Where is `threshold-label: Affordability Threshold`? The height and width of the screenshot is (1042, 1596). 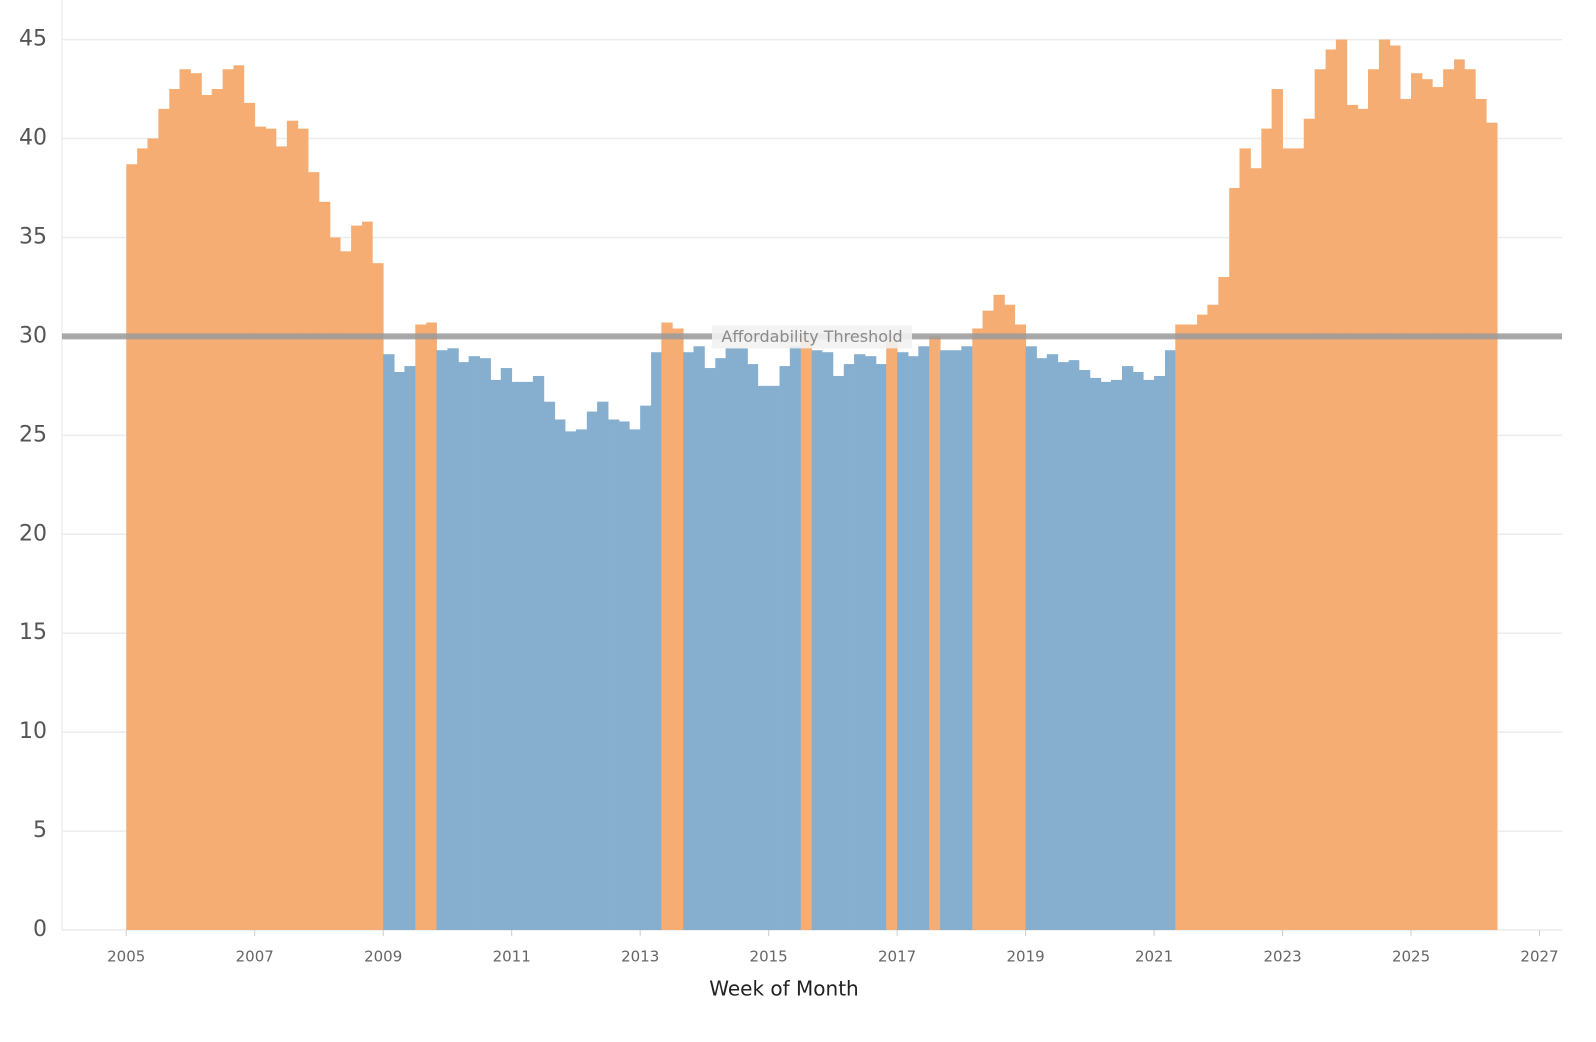 threshold-label: Affordability Threshold is located at coordinates (811, 336).